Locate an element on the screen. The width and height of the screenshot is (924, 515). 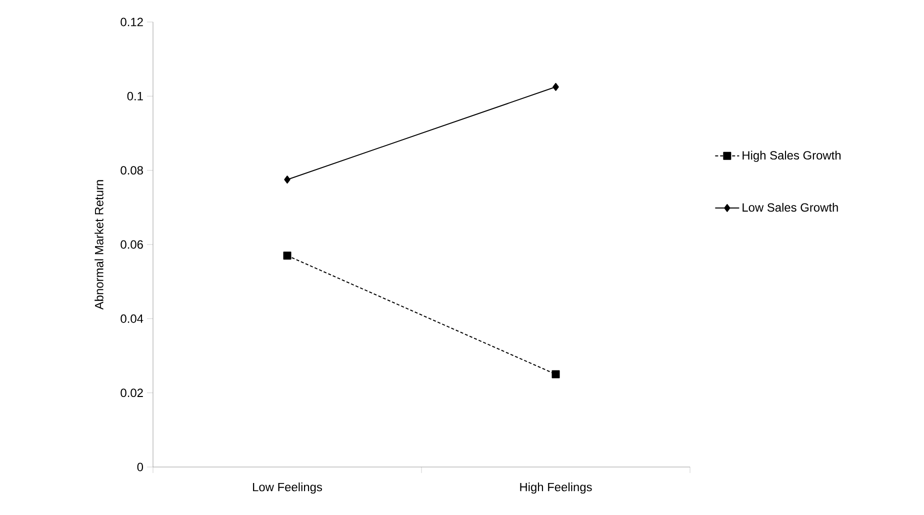
y-tick-label: 0.06 is located at coordinates (131, 244).